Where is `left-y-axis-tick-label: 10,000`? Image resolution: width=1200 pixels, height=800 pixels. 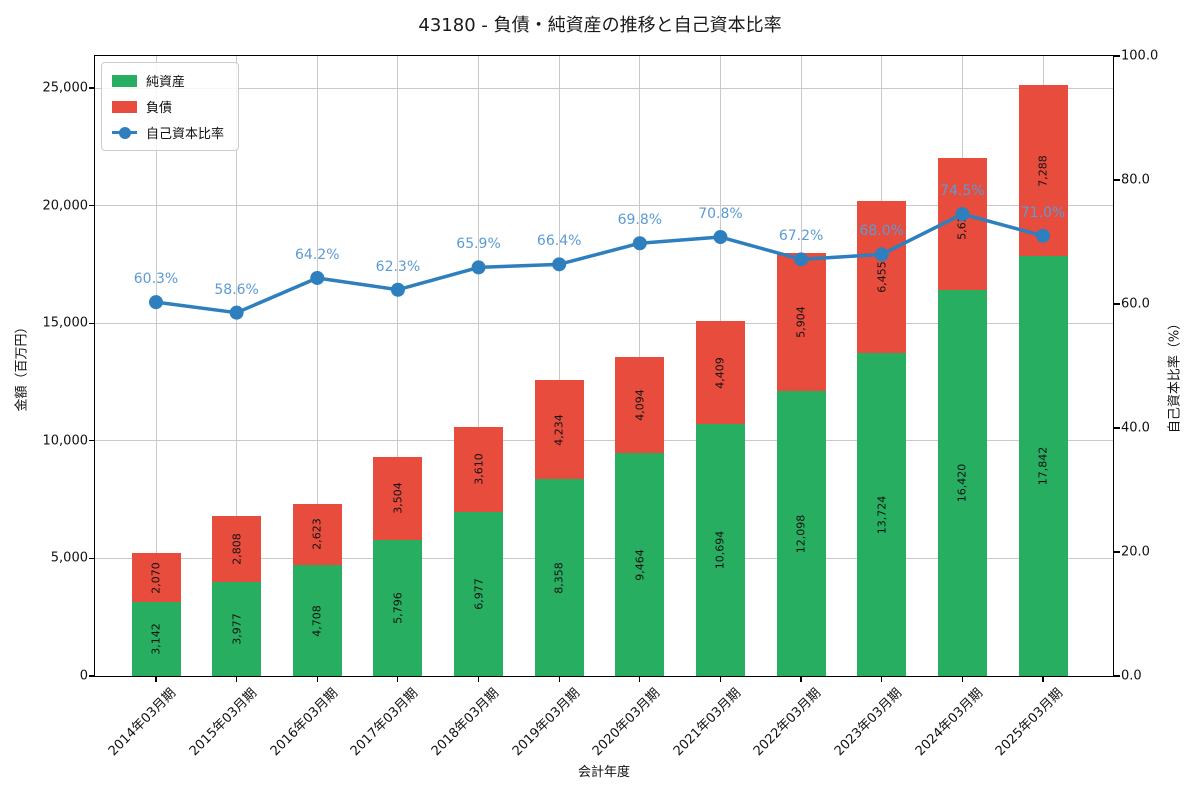
left-y-axis-tick-label: 10,000 is located at coordinates (65, 441).